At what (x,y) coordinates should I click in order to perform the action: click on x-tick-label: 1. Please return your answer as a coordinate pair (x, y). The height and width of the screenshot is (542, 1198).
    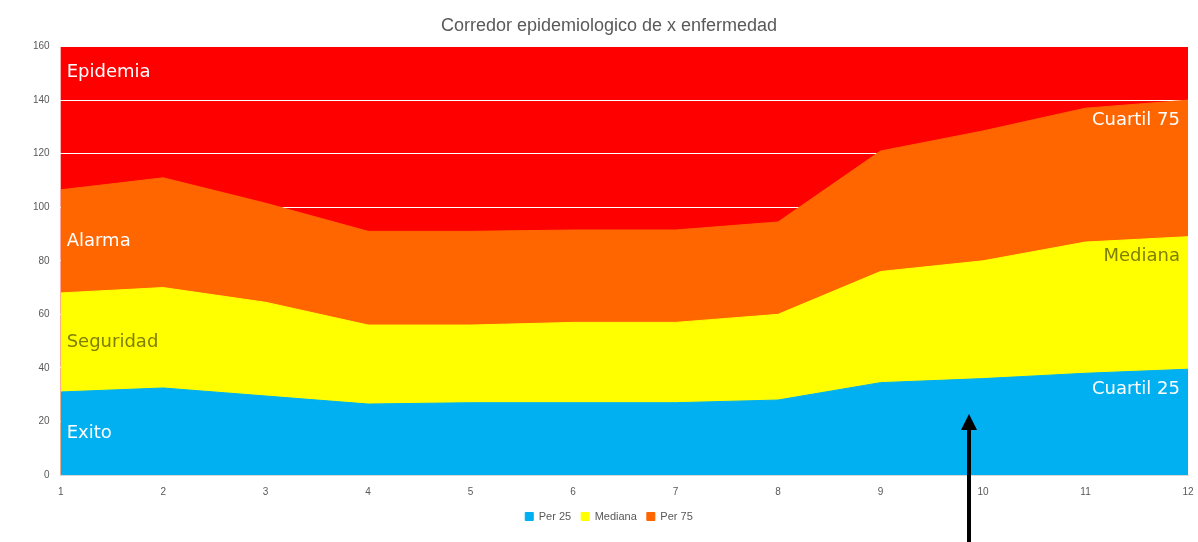
    Looking at the image, I should click on (60, 491).